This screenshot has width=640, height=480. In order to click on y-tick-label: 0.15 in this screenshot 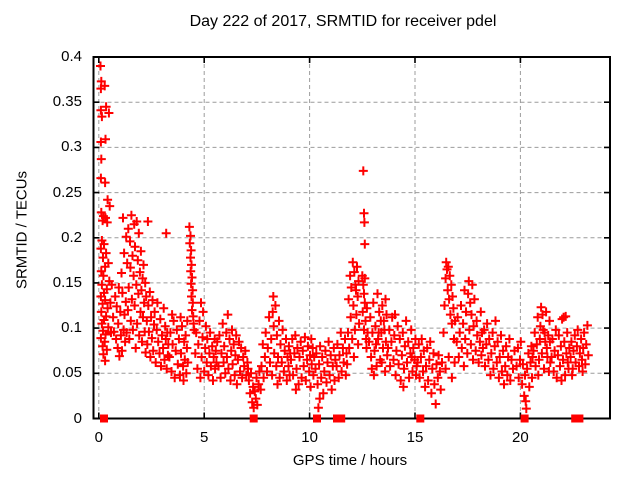, I will do `click(67, 282)`.